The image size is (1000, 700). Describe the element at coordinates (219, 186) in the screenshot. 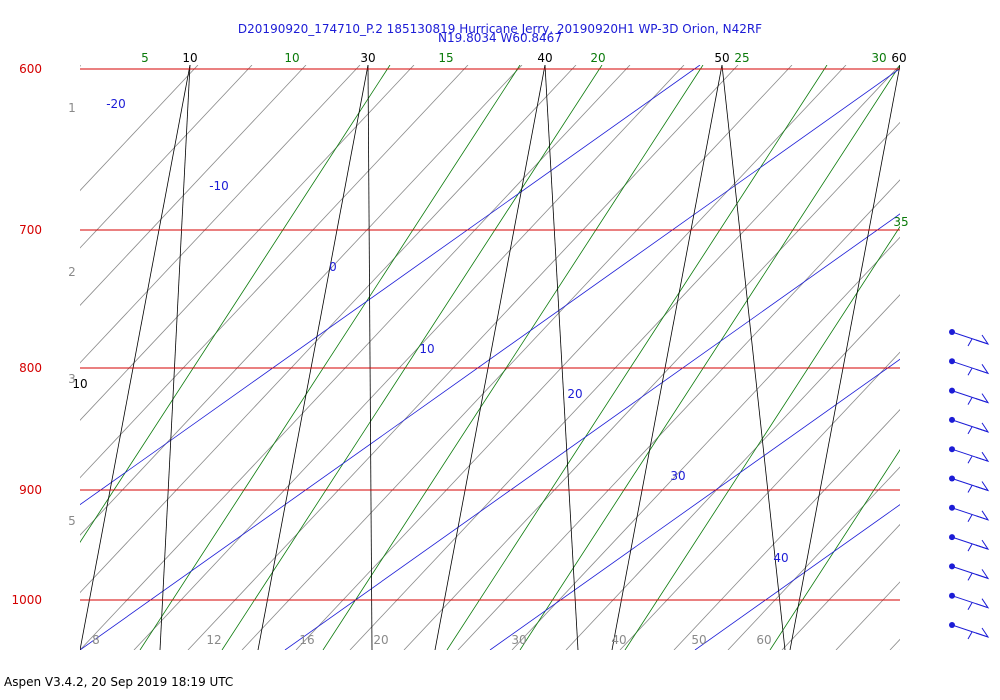

I see `isotherm-label: -10` at that location.